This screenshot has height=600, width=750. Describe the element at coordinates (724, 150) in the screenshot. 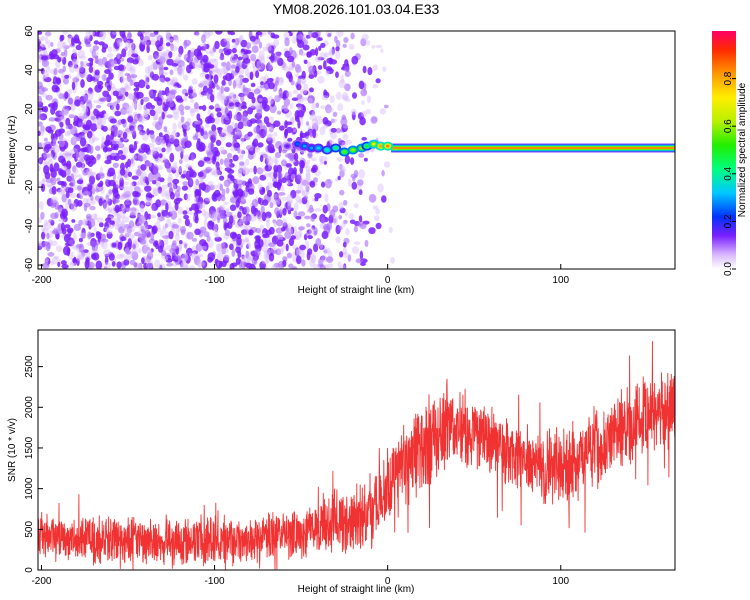

I see `colorbar` at that location.